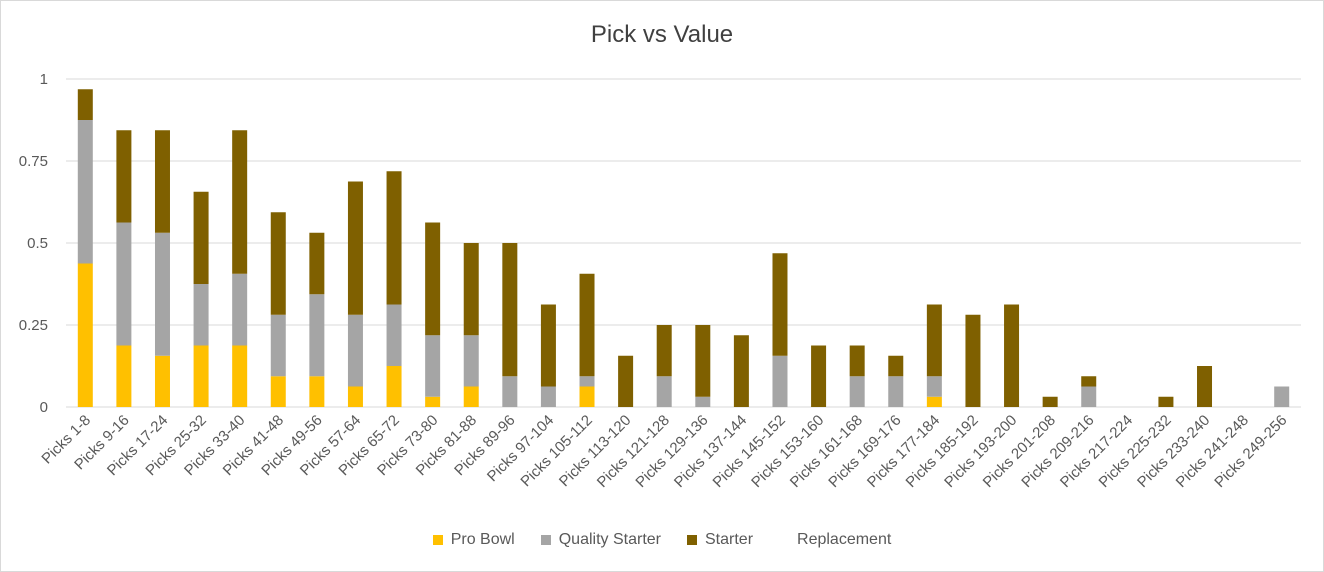  I want to click on legend-item: Replacement, so click(835, 540).